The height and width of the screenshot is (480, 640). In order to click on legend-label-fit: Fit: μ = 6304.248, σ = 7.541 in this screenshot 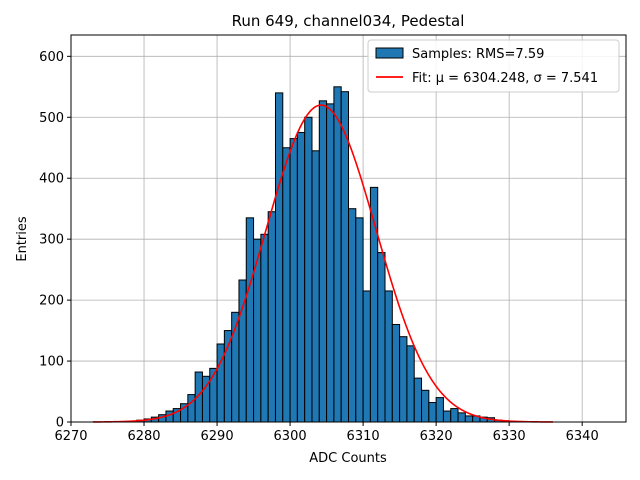, I will do `click(505, 78)`.